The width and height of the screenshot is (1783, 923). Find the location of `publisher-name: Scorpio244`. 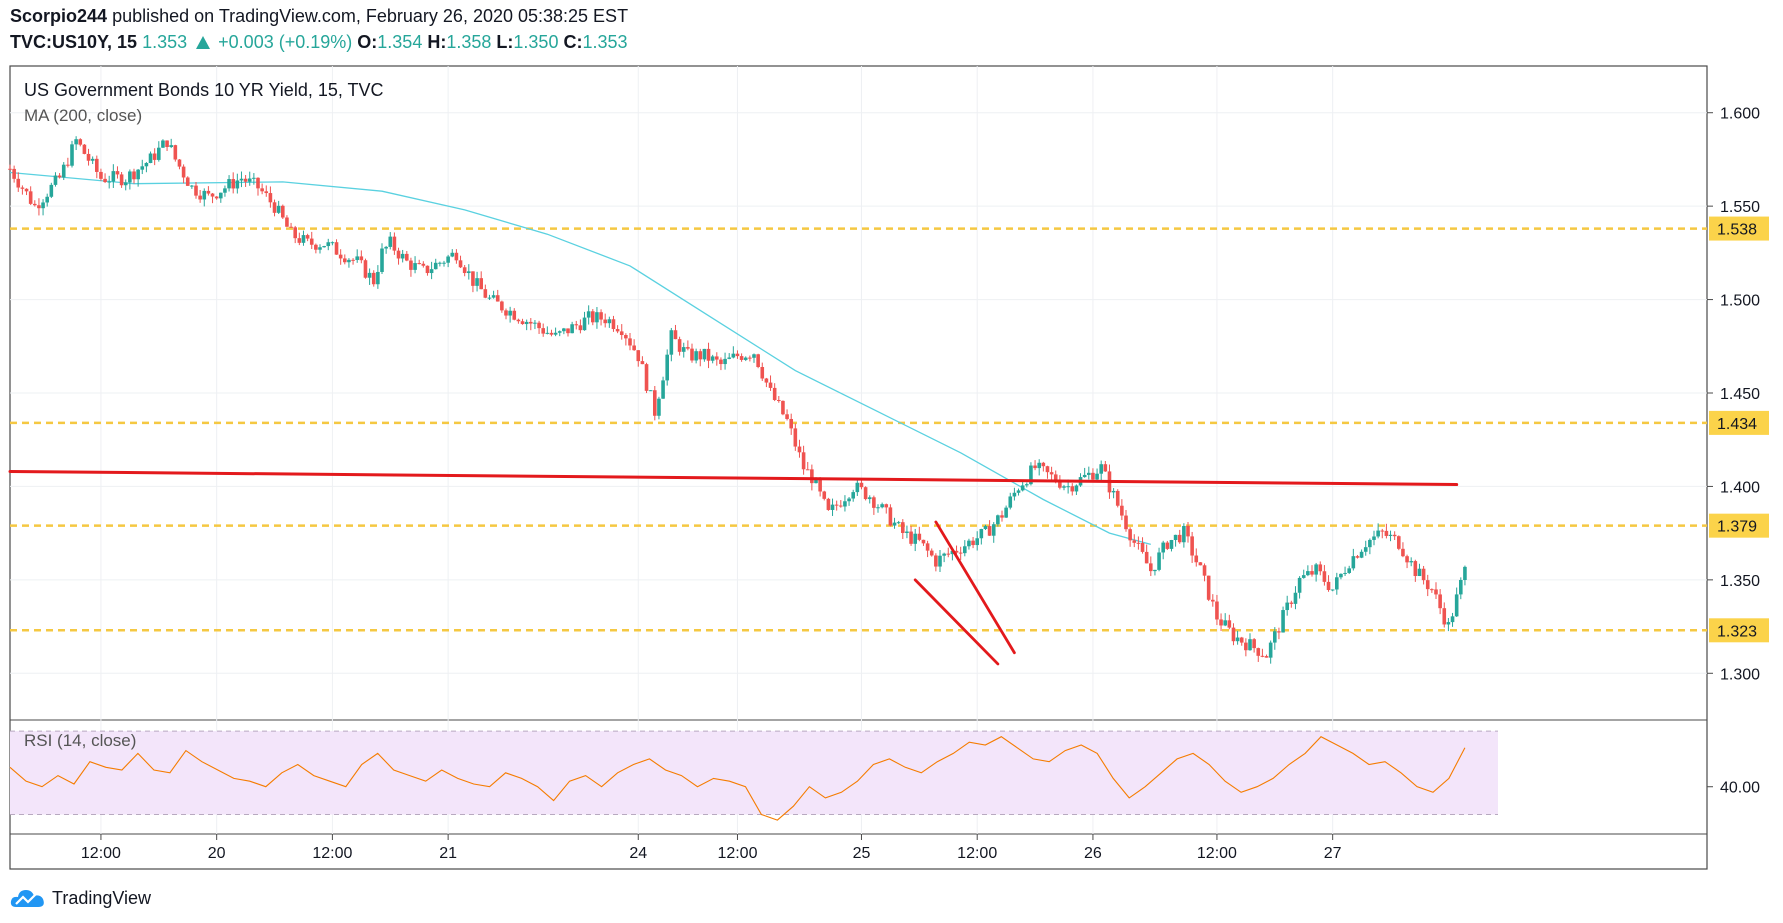

publisher-name: Scorpio244 is located at coordinates (59, 16).